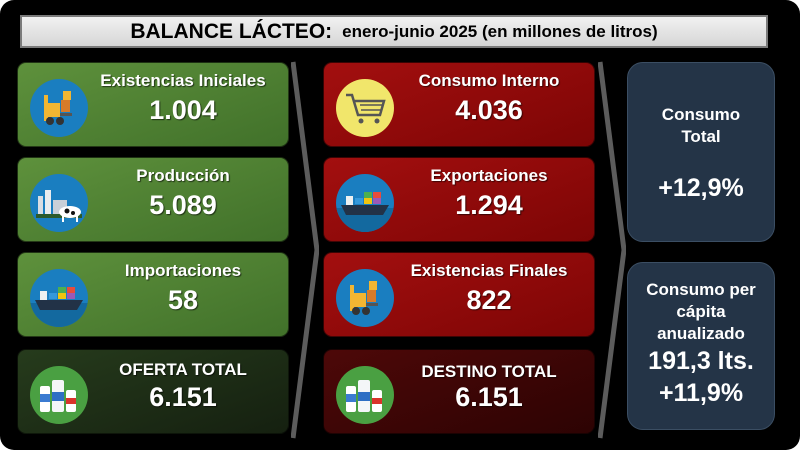 The height and width of the screenshot is (450, 800). Describe the element at coordinates (489, 205) in the screenshot. I see `card-value: 1.294` at that location.